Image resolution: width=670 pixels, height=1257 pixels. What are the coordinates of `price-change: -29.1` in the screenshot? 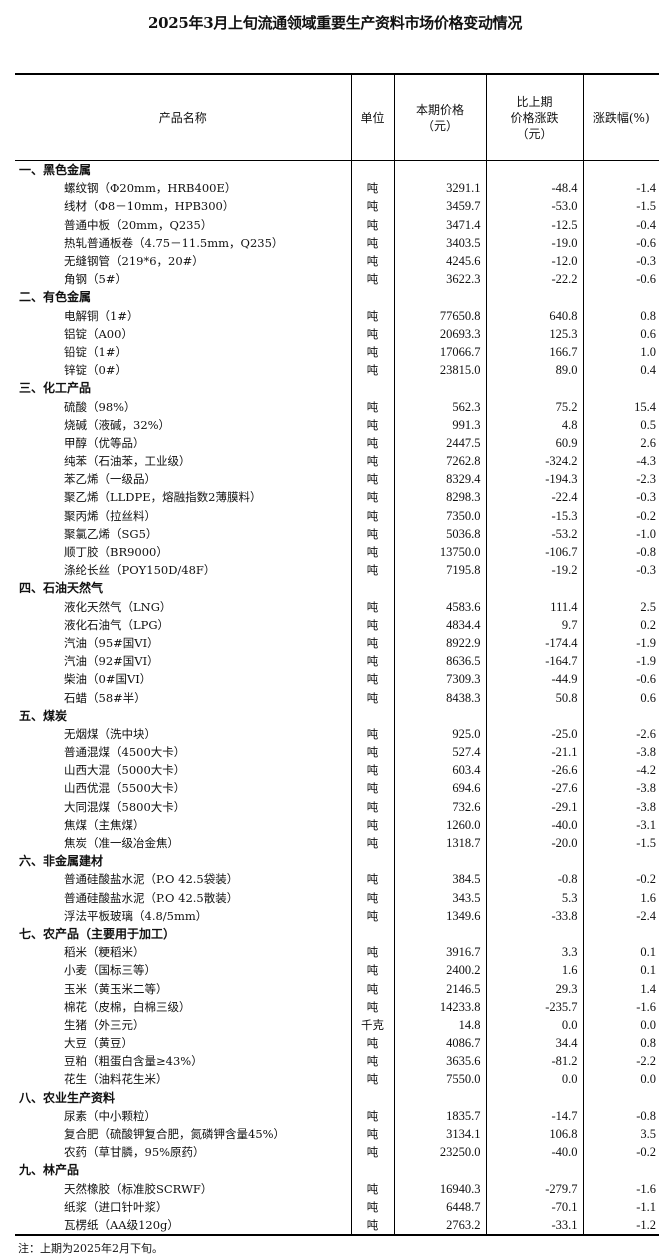 It's located at (534, 806).